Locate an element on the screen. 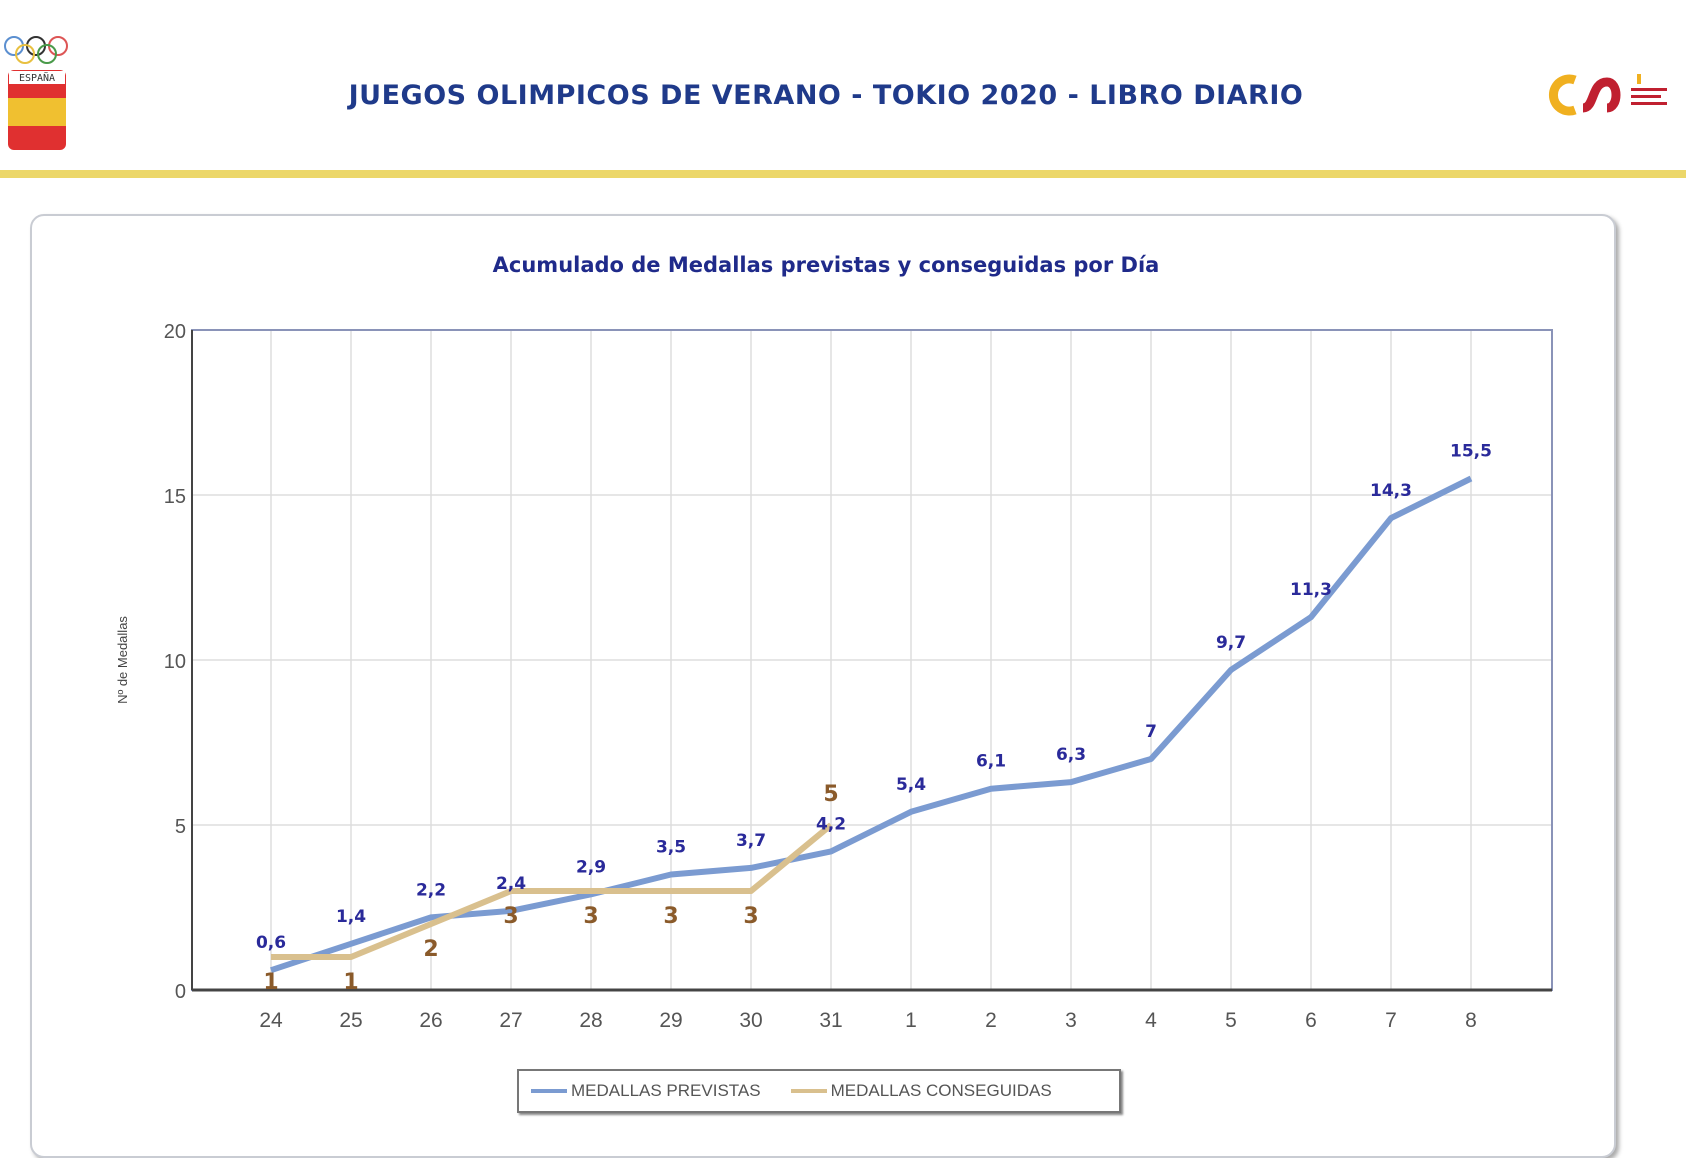  x-tick-label: 30 is located at coordinates (750, 1020).